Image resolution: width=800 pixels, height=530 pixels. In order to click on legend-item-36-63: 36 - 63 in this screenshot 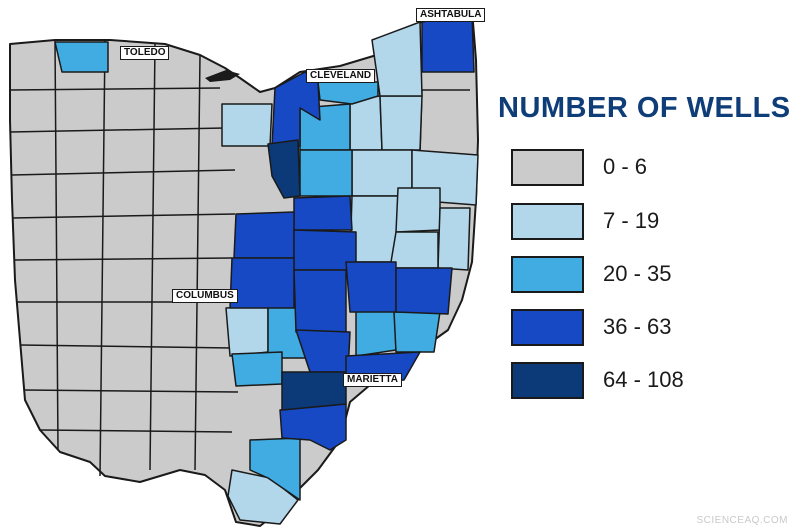, I will do `click(646, 328)`.